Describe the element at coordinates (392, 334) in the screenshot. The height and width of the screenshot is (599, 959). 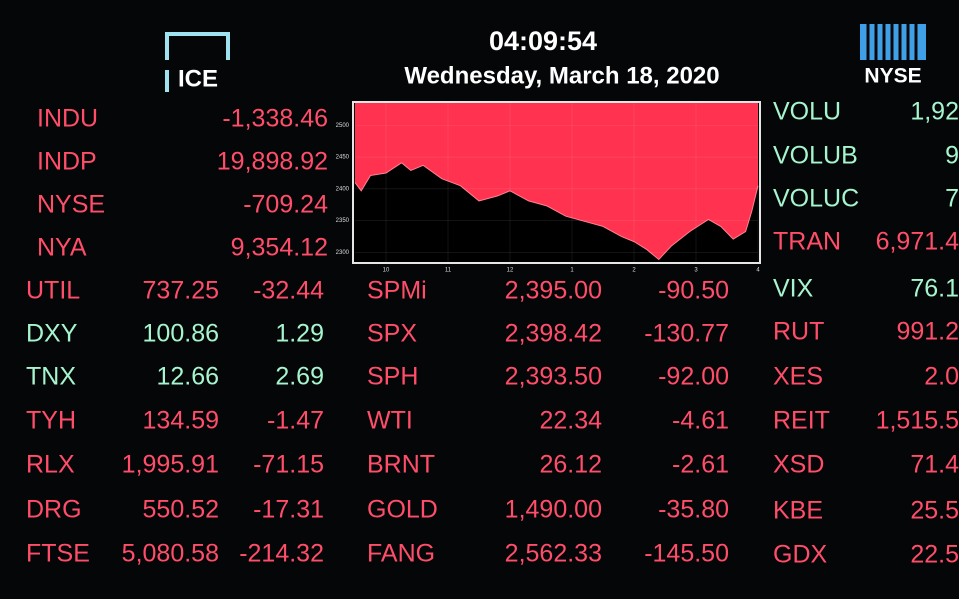
I see `symbol: SPX` at that location.